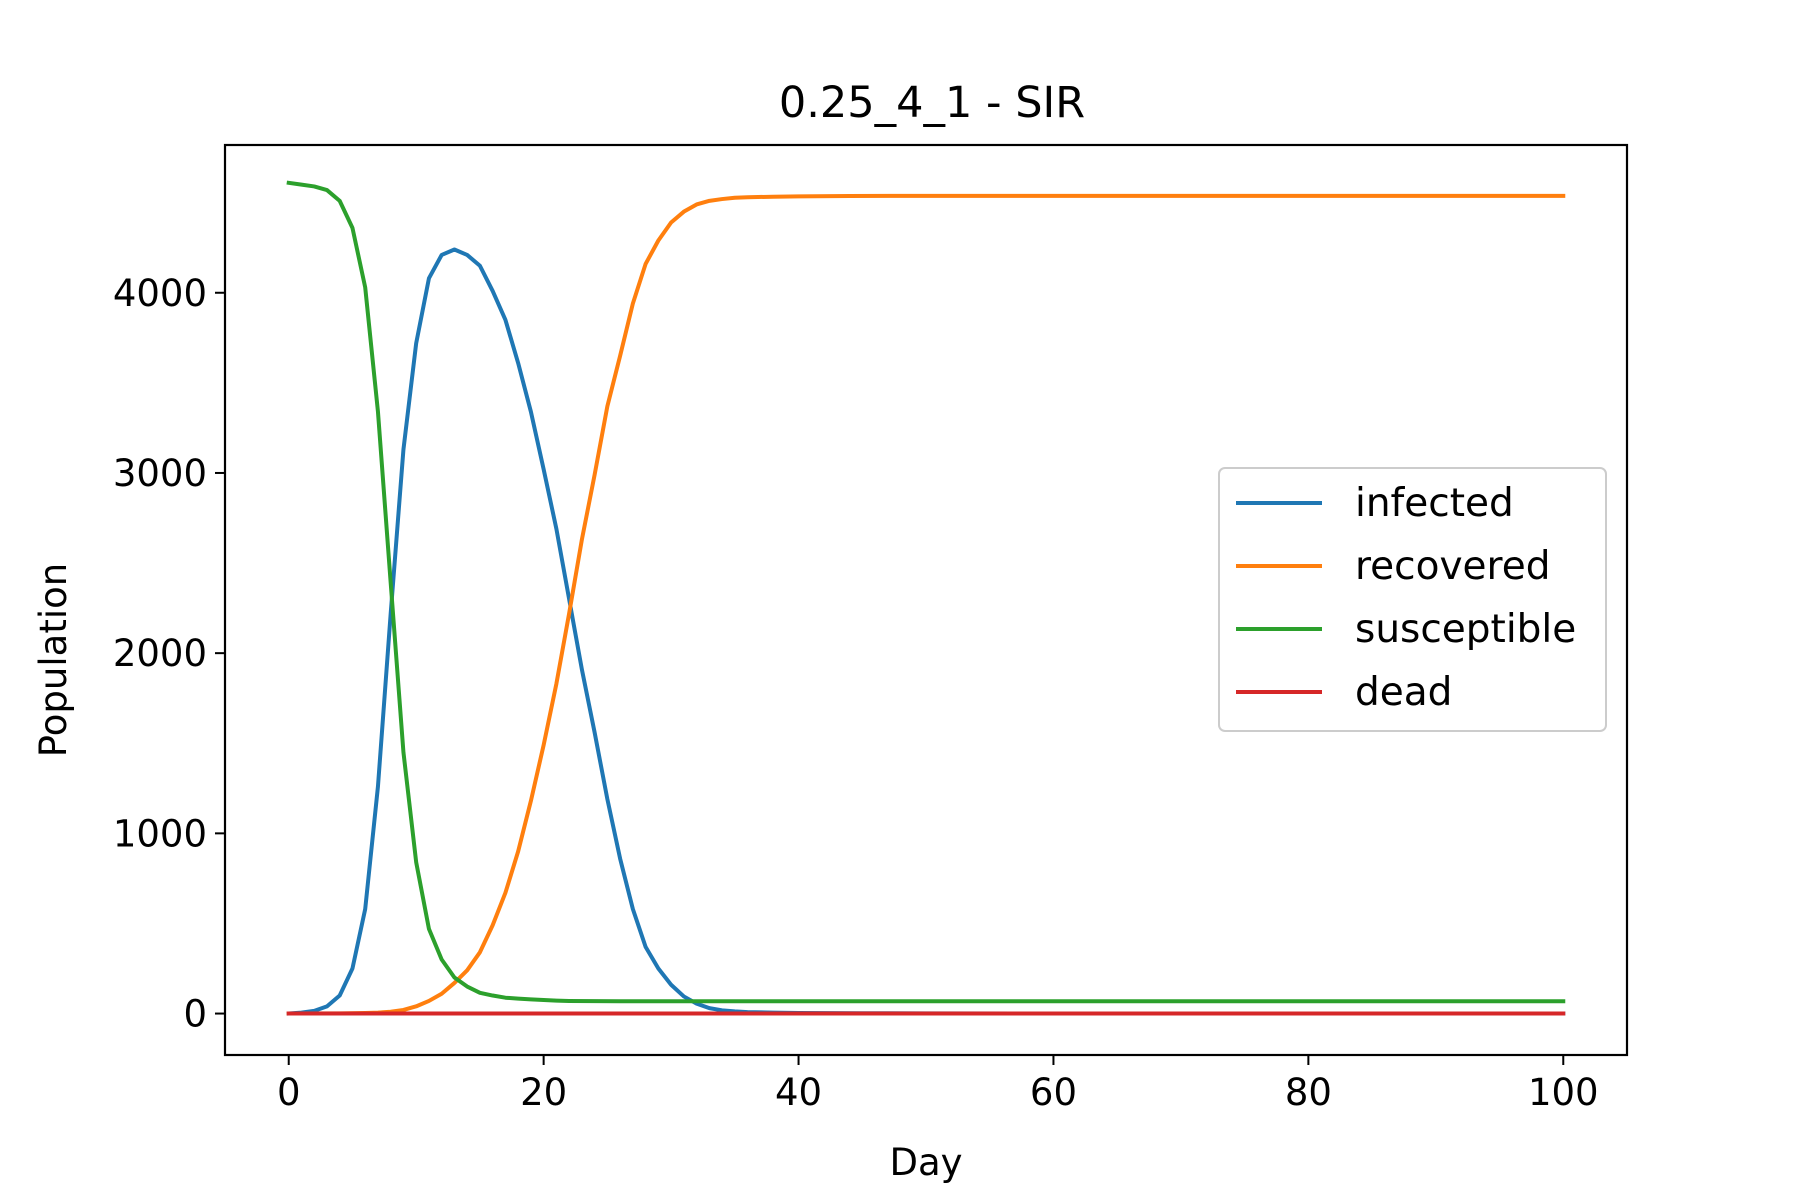 Image resolution: width=1800 pixels, height=1204 pixels. I want to click on x-tick-label: 0, so click(289, 1092).